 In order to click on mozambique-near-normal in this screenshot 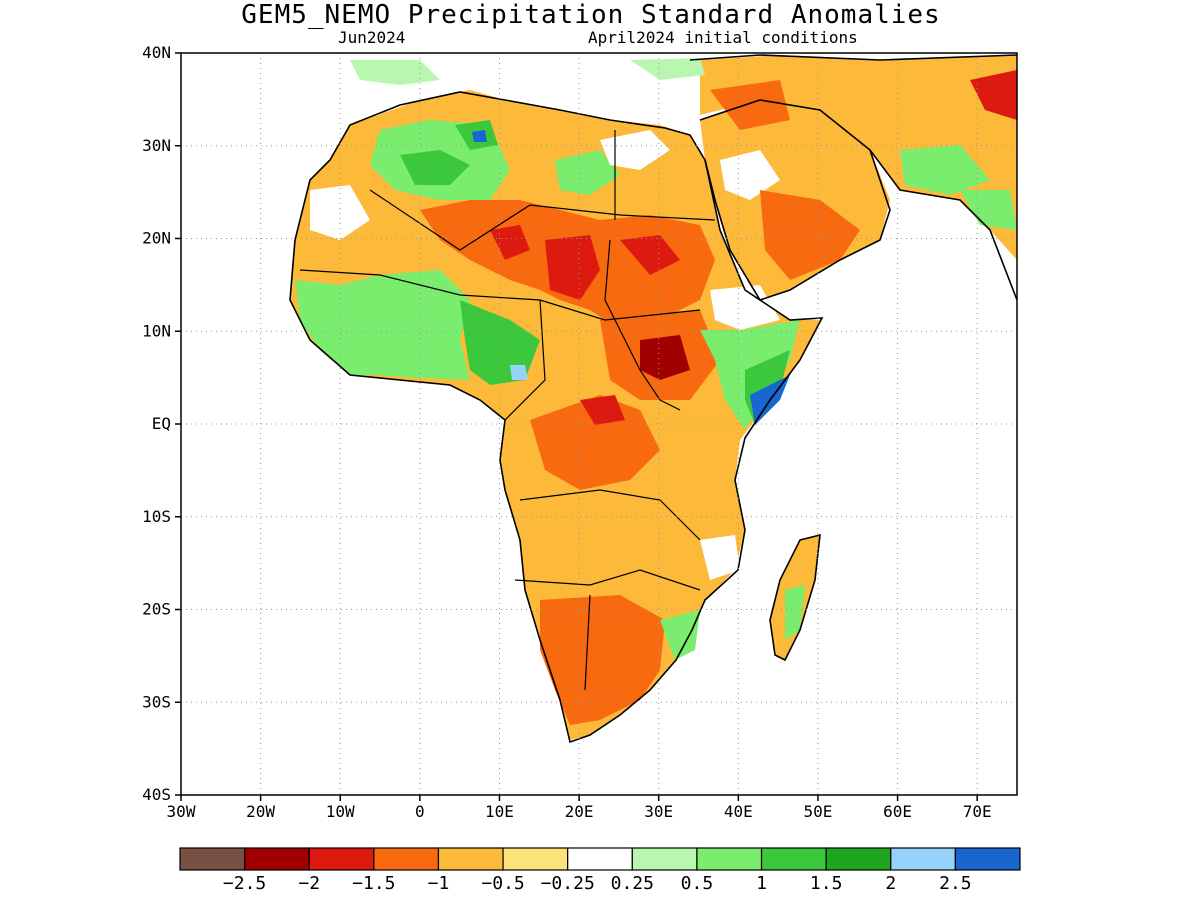, I will do `click(720, 557)`.